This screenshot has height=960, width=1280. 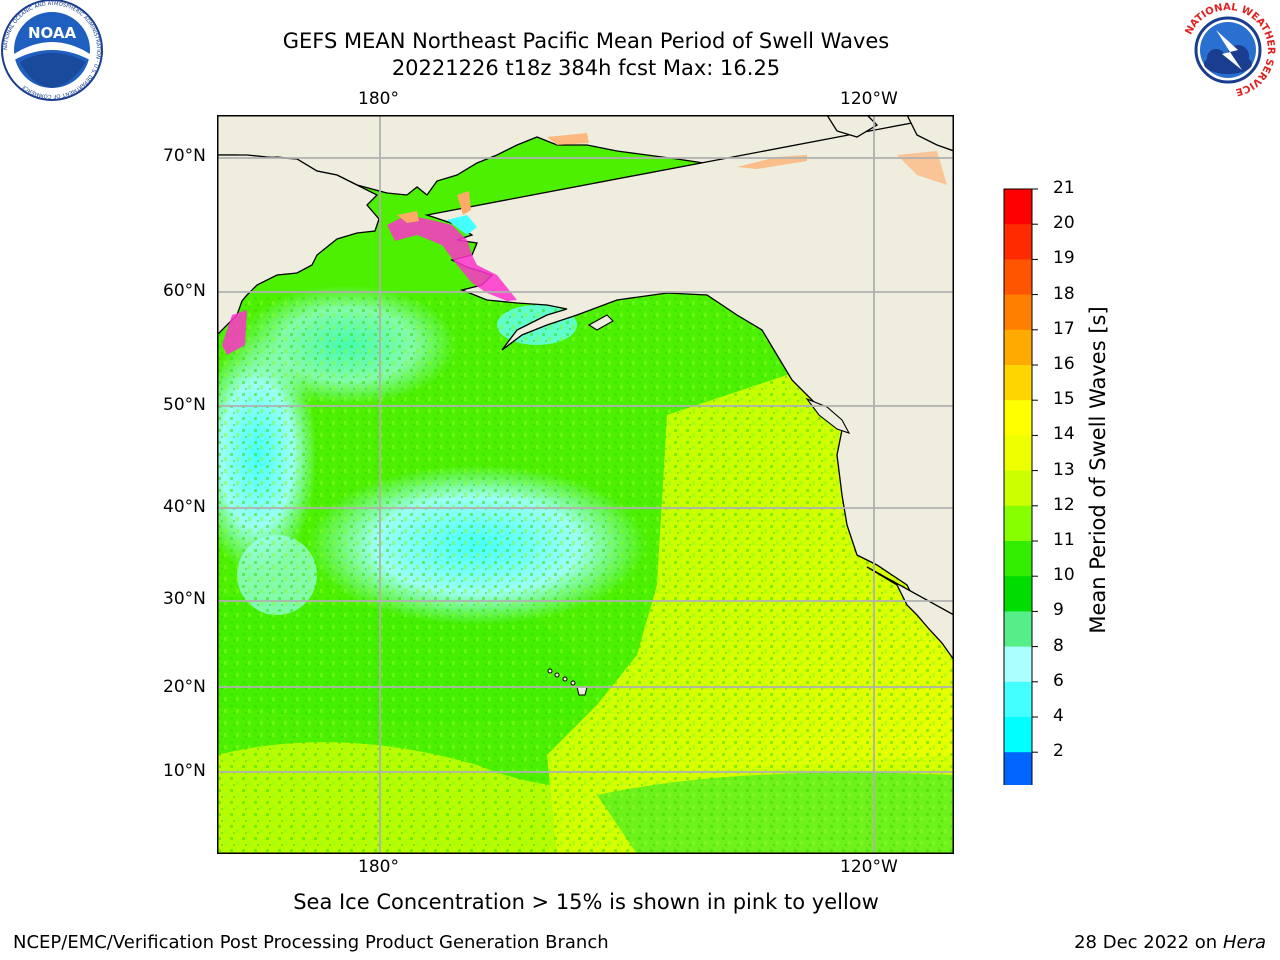 What do you see at coordinates (1064, 188) in the screenshot?
I see `colorbar-tick-label: 21` at bounding box center [1064, 188].